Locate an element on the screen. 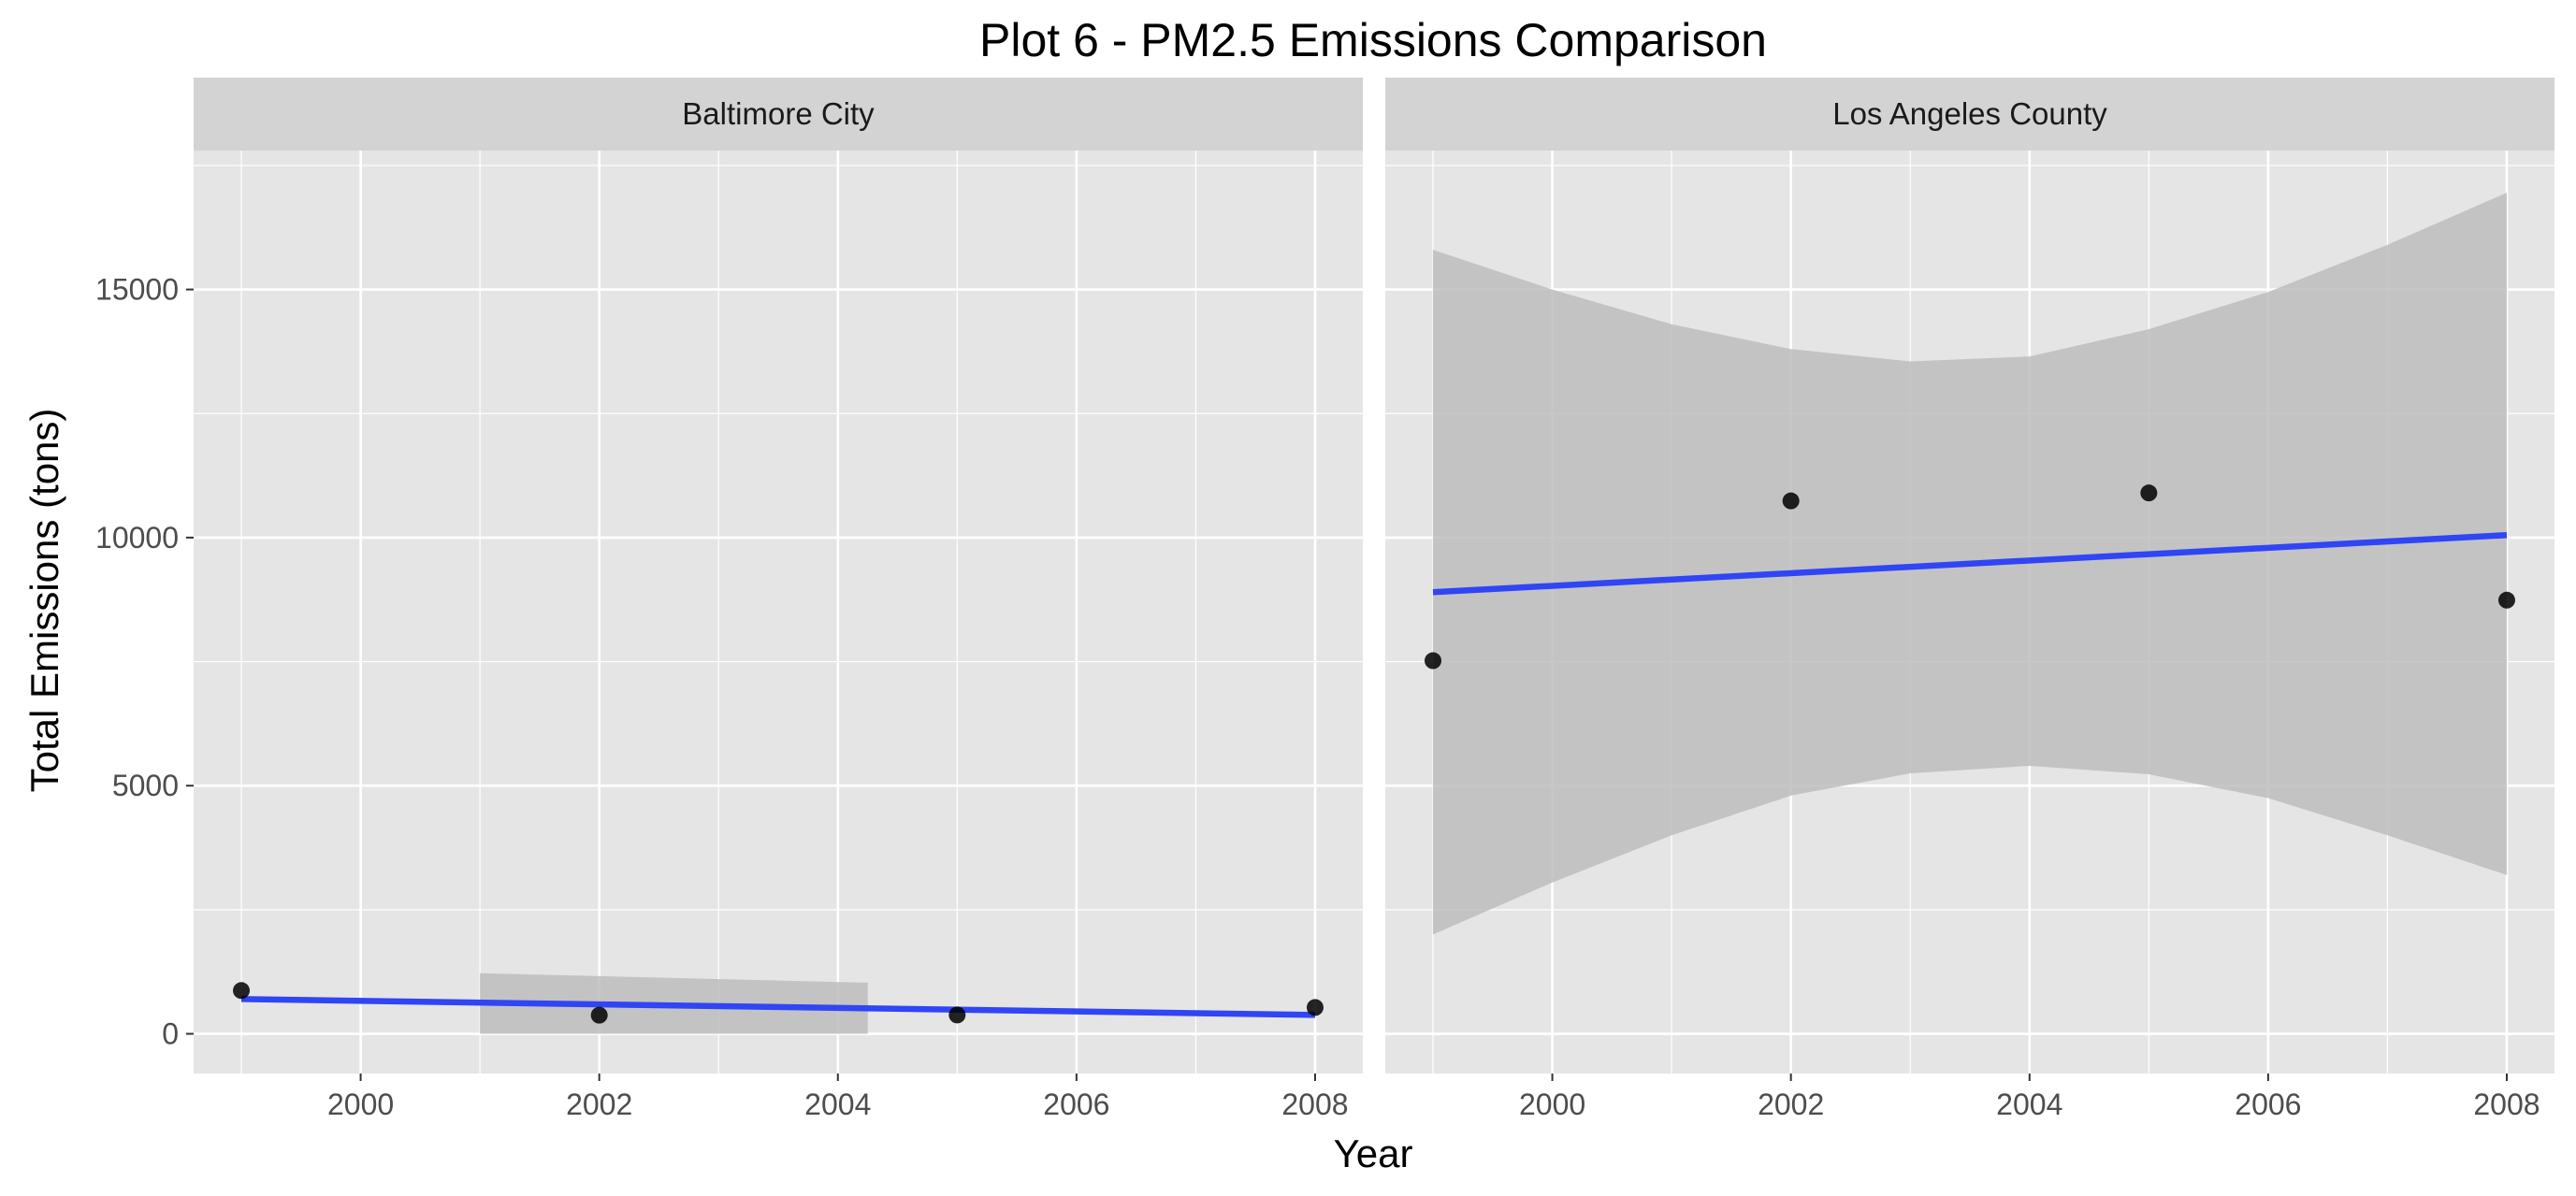 This screenshot has width=2576, height=1196. x-axis-title: Year is located at coordinates (1373, 1153).